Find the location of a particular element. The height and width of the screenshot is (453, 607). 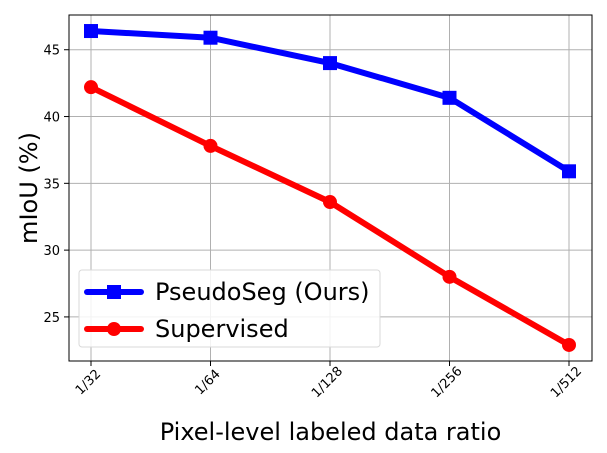

y-tick-label: 30 is located at coordinates (51, 251).